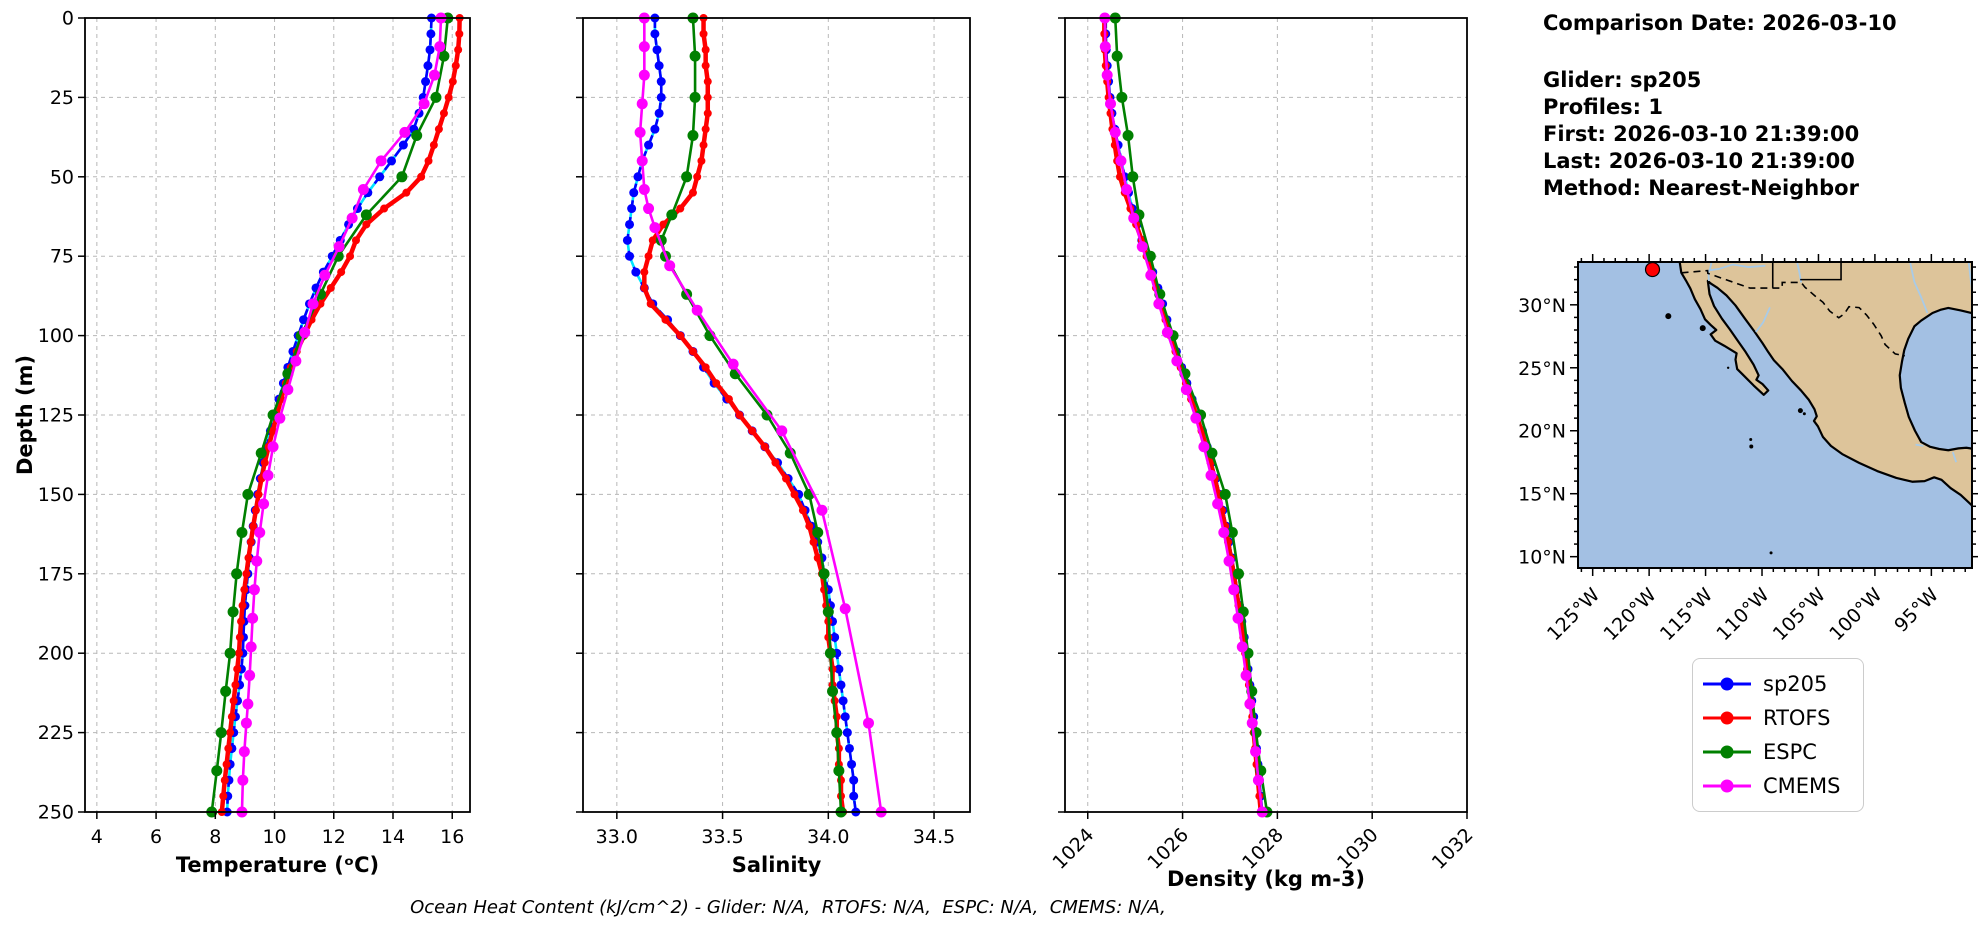 The width and height of the screenshot is (1978, 934). I want to click on legend-item-cmems: CMEMS, so click(1777, 786).